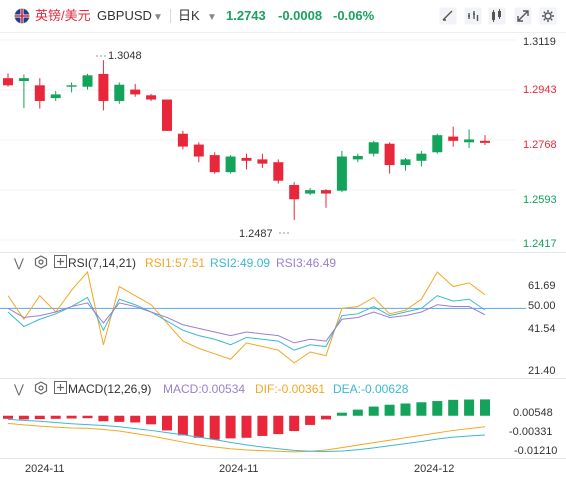 The image size is (566, 483). I want to click on rsi2-value: RSI2:49.09, so click(240, 263).